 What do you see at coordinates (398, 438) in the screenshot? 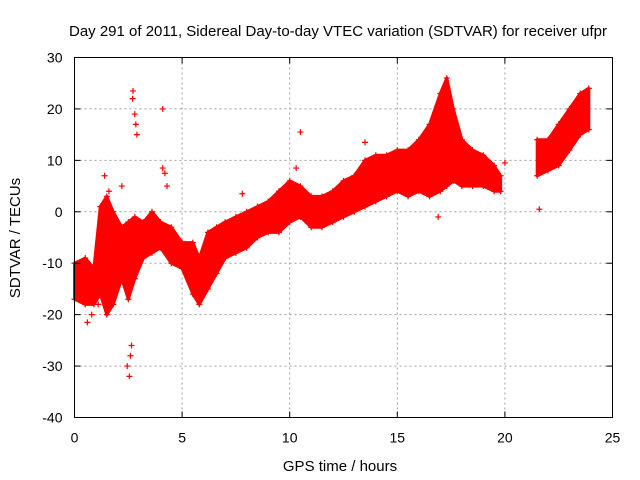
I see `x-tick-label: 15` at bounding box center [398, 438].